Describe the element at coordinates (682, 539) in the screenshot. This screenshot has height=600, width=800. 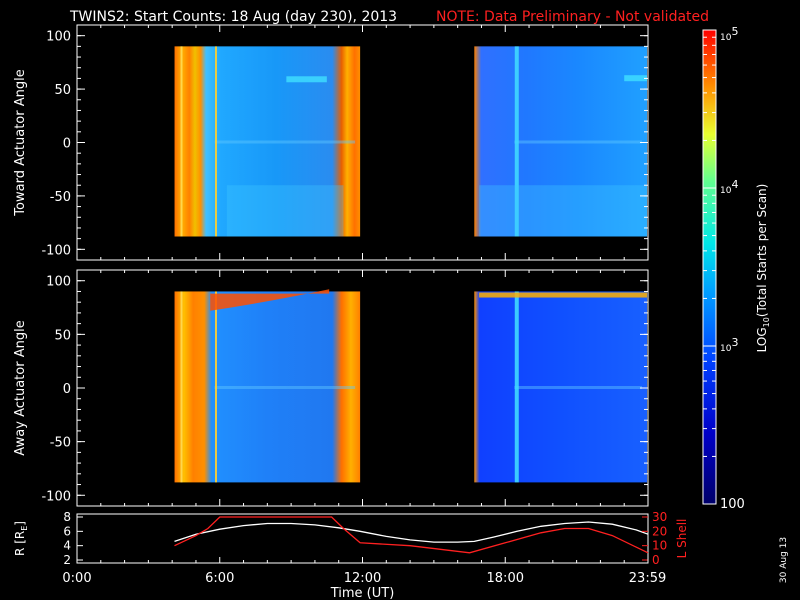
I see `lshell-y-label: L Shell` at that location.